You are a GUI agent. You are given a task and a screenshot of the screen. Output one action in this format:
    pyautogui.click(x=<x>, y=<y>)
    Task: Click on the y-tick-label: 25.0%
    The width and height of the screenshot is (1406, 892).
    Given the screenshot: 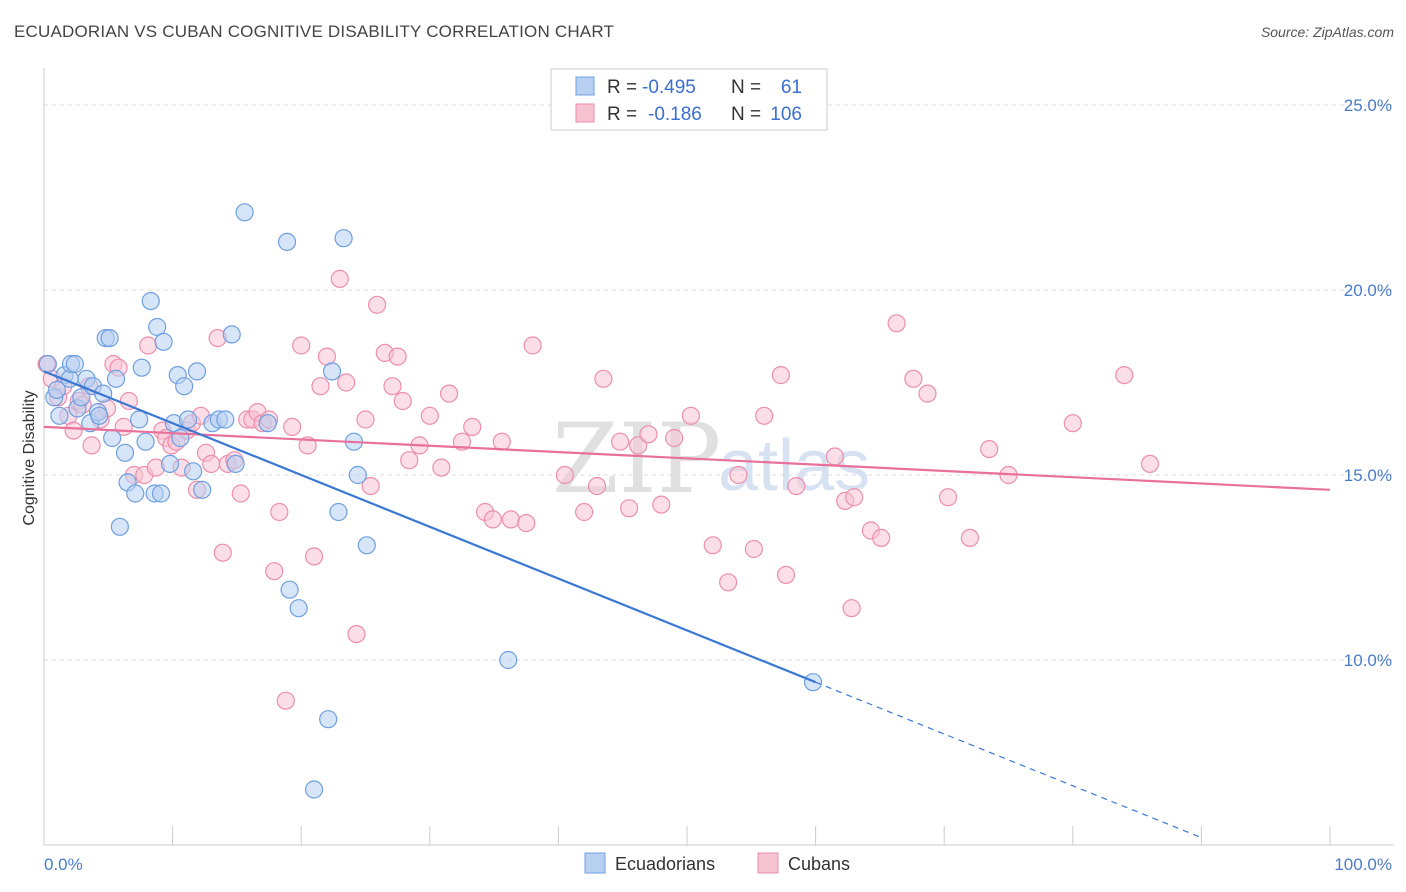 What is the action you would take?
    pyautogui.click(x=1368, y=105)
    